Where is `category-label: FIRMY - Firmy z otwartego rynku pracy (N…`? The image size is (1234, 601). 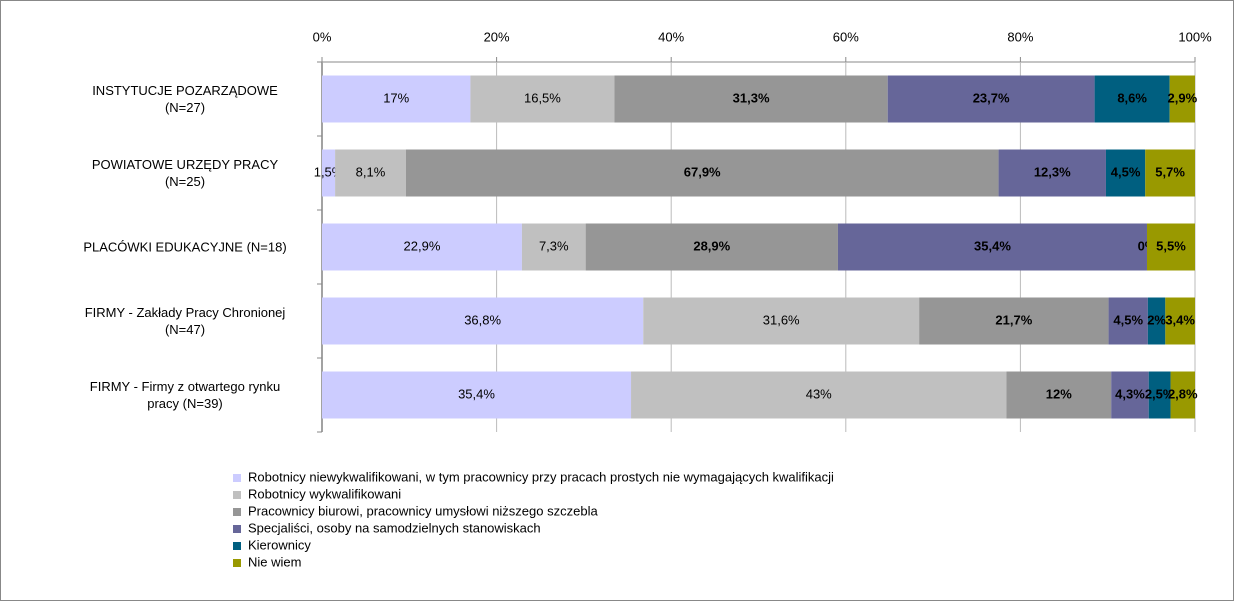
category-label: FIRMY - Firmy z otwartego rynku pracy (N… is located at coordinates (185, 395).